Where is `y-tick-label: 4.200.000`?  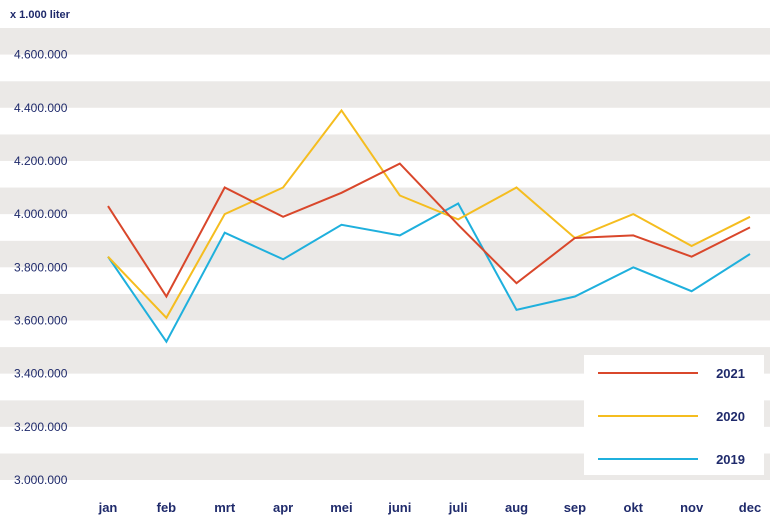 y-tick-label: 4.200.000 is located at coordinates (41, 161).